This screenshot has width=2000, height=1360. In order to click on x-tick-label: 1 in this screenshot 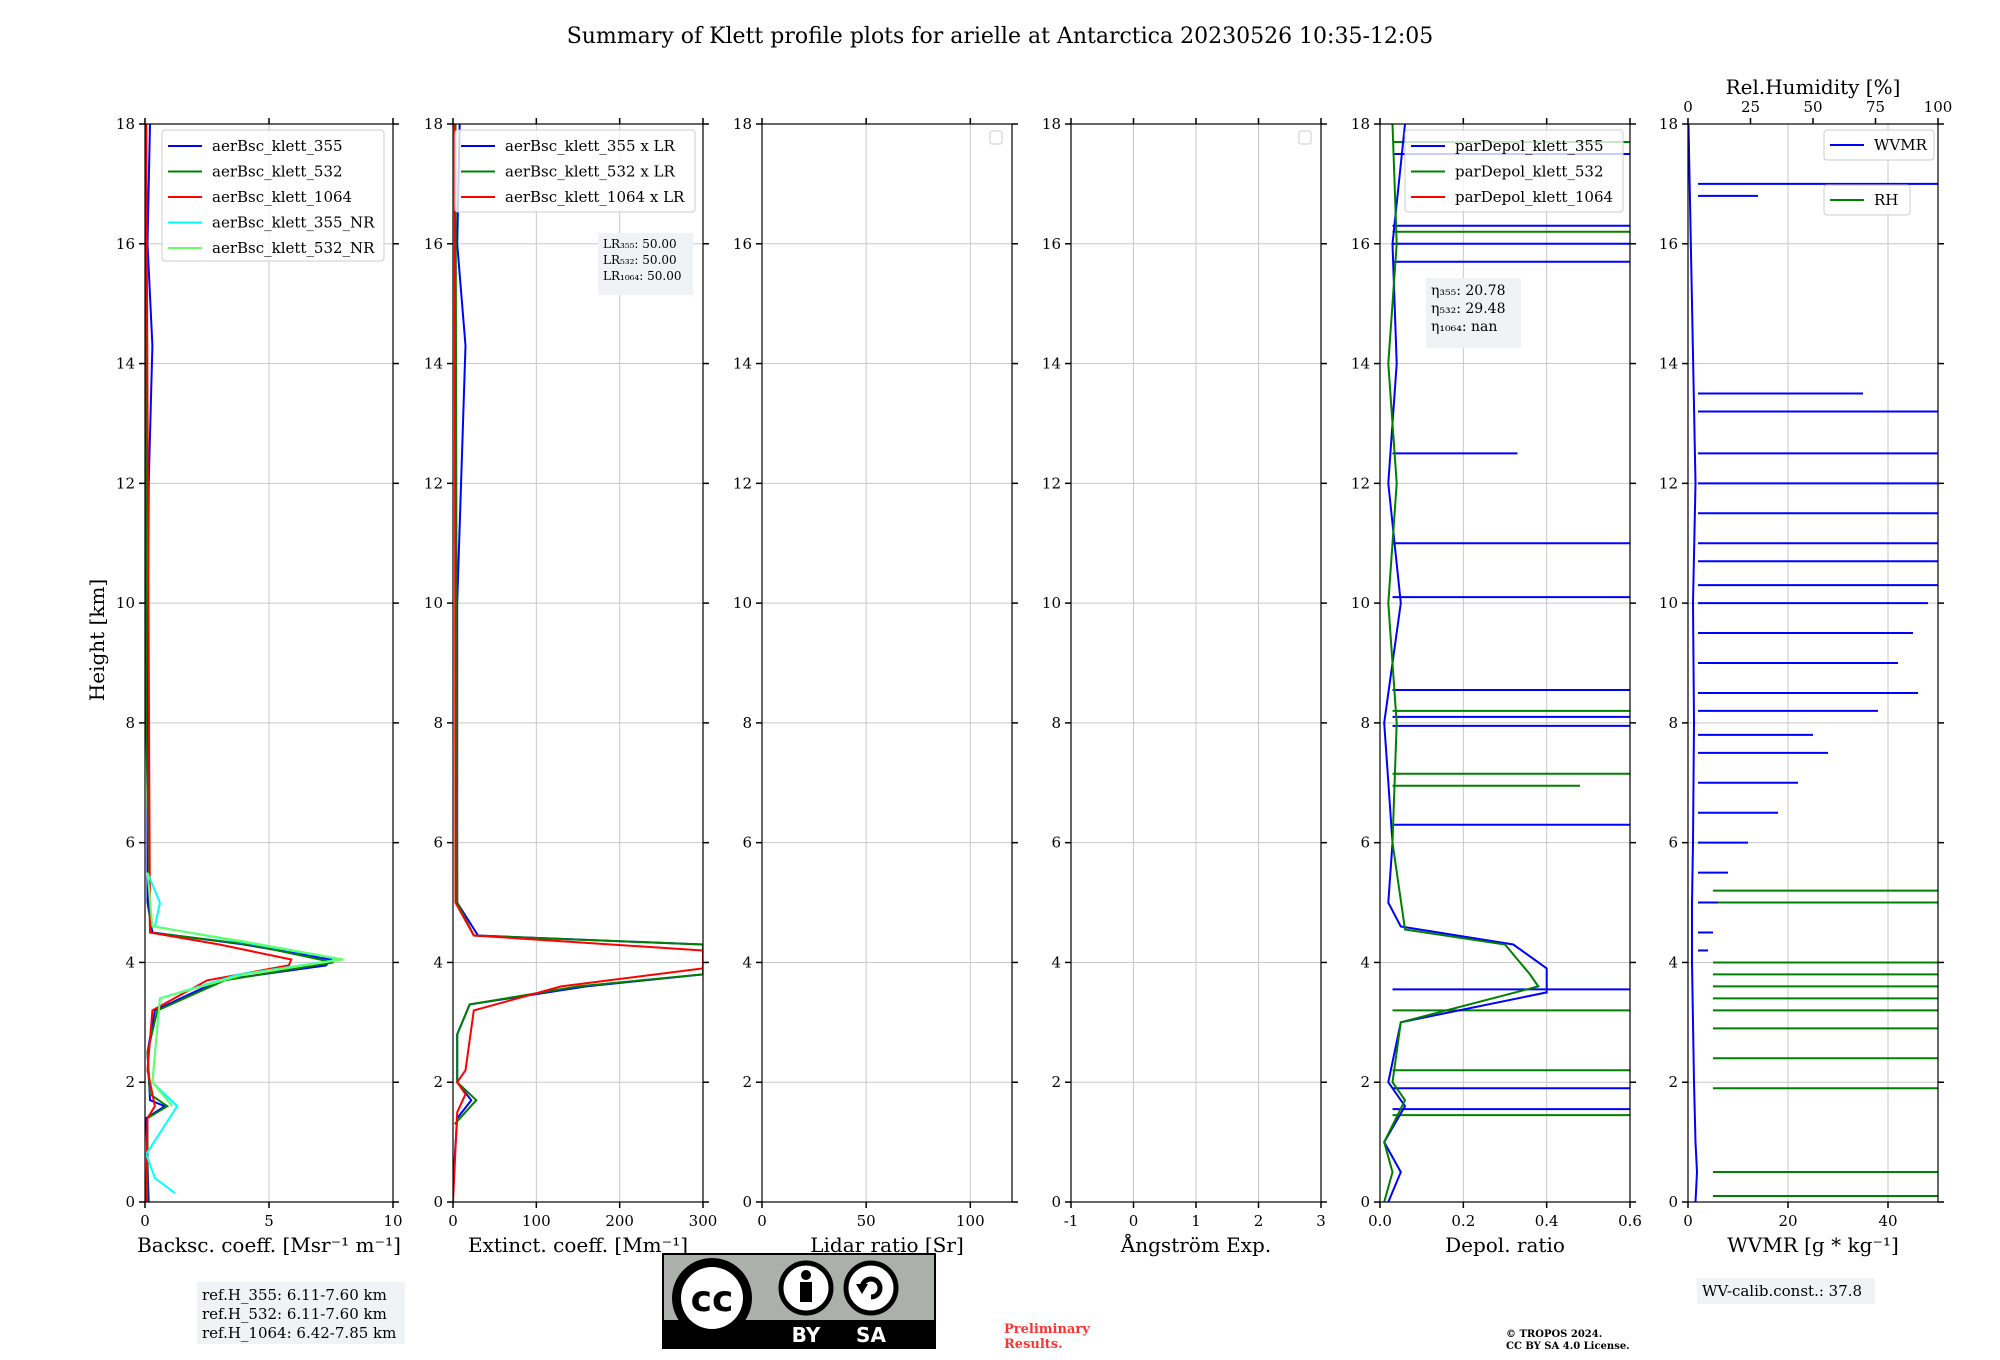, I will do `click(1196, 1221)`.